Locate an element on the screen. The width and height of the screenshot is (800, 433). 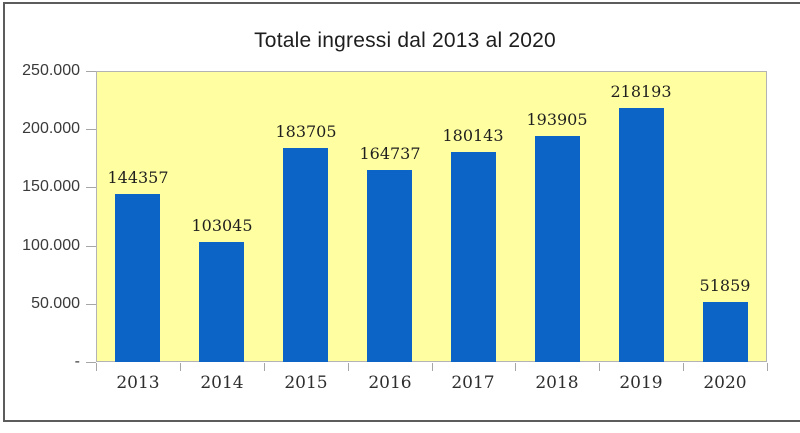
x-tick-label: 2017 is located at coordinates (473, 383).